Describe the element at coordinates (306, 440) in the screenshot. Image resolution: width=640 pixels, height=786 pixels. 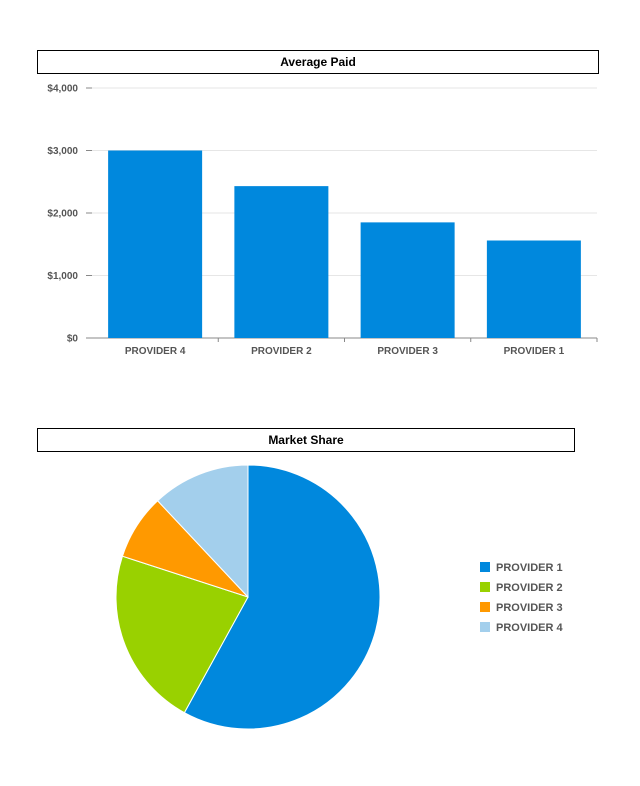
I see `pie-chart-title: Market Share` at that location.